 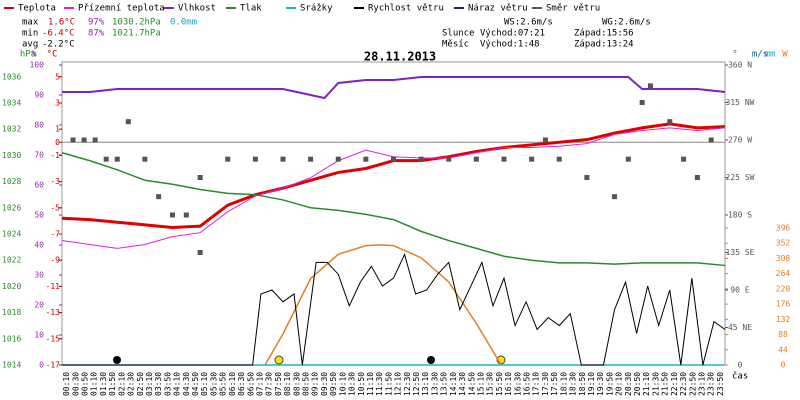 What do you see at coordinates (11, 102) in the screenshot?
I see `y-tick-label: 1034` at bounding box center [11, 102].